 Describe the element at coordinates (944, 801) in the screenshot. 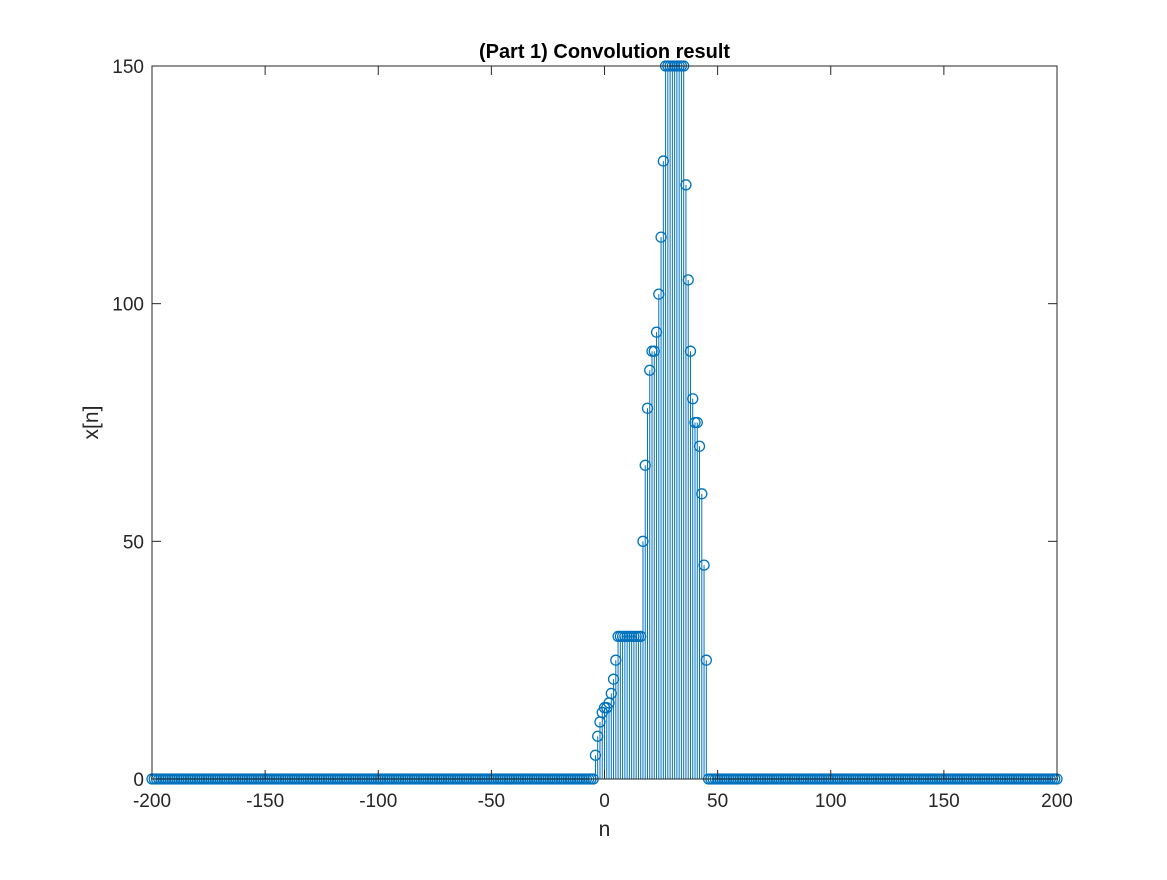

I see `x-tick-label: 150` at that location.